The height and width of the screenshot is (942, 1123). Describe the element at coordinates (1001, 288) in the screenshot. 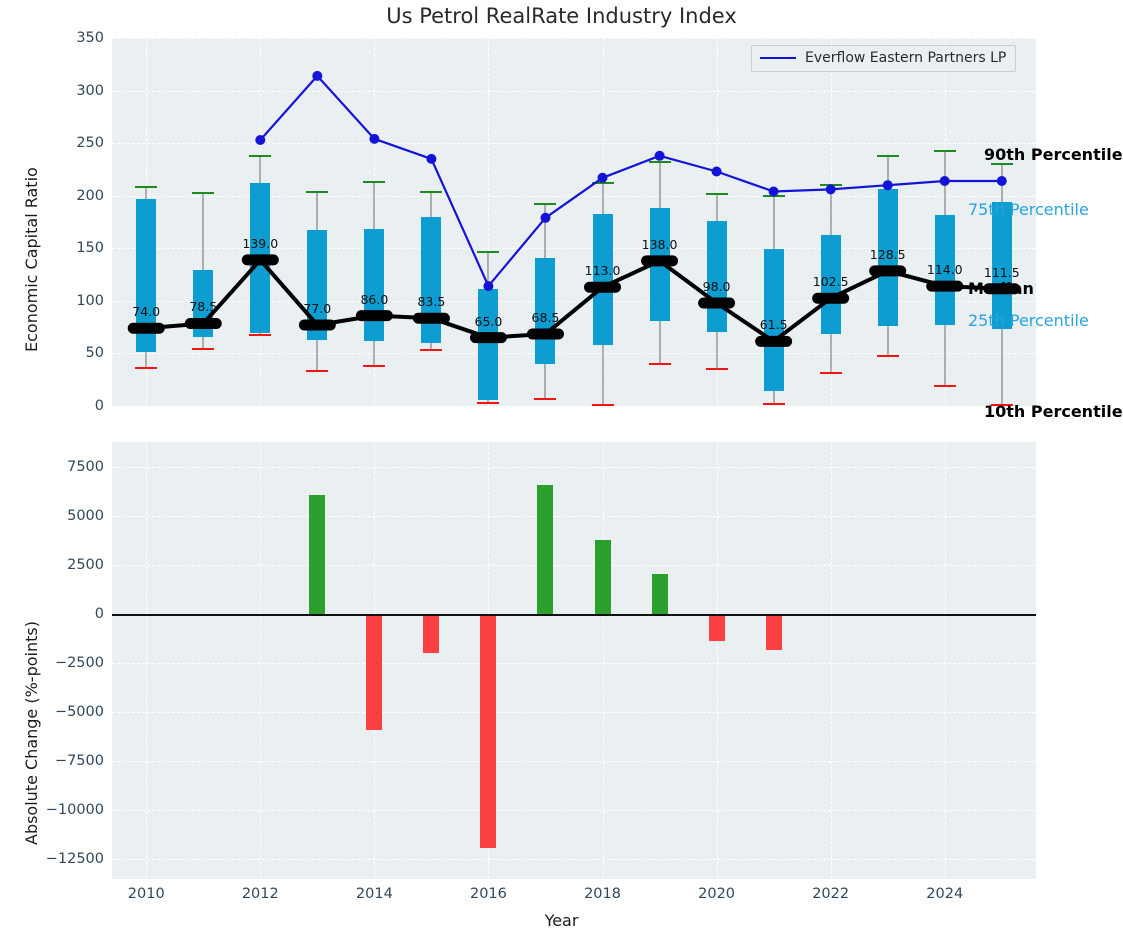

I see `annotation-median: Median` at that location.